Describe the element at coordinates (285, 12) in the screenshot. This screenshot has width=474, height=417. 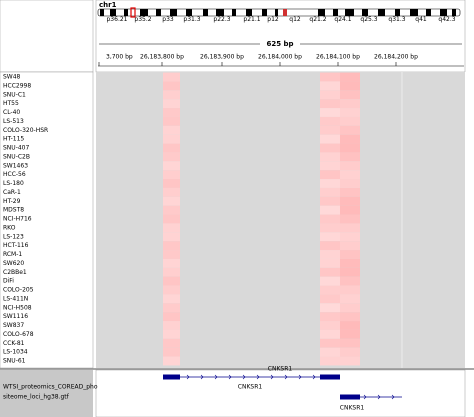
I see `centromere` at that location.